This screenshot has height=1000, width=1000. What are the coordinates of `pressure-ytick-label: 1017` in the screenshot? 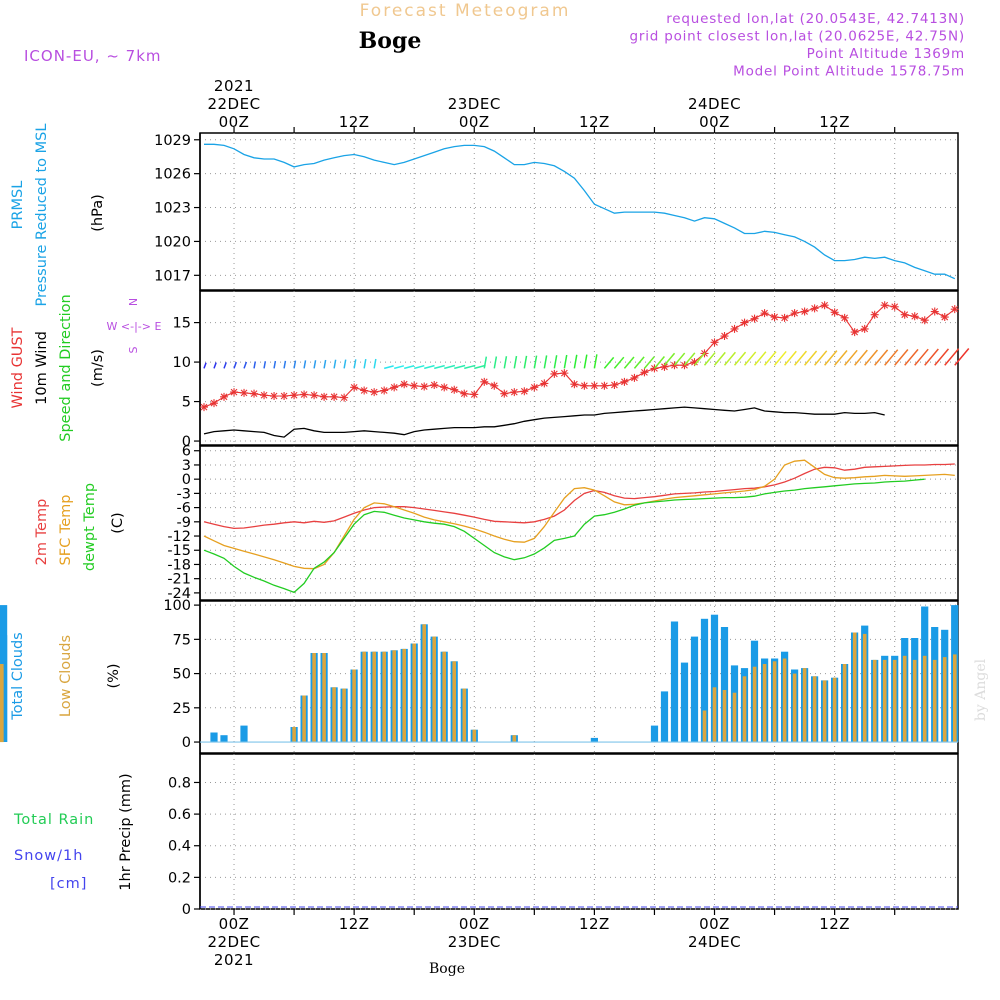 It's located at (172, 276).